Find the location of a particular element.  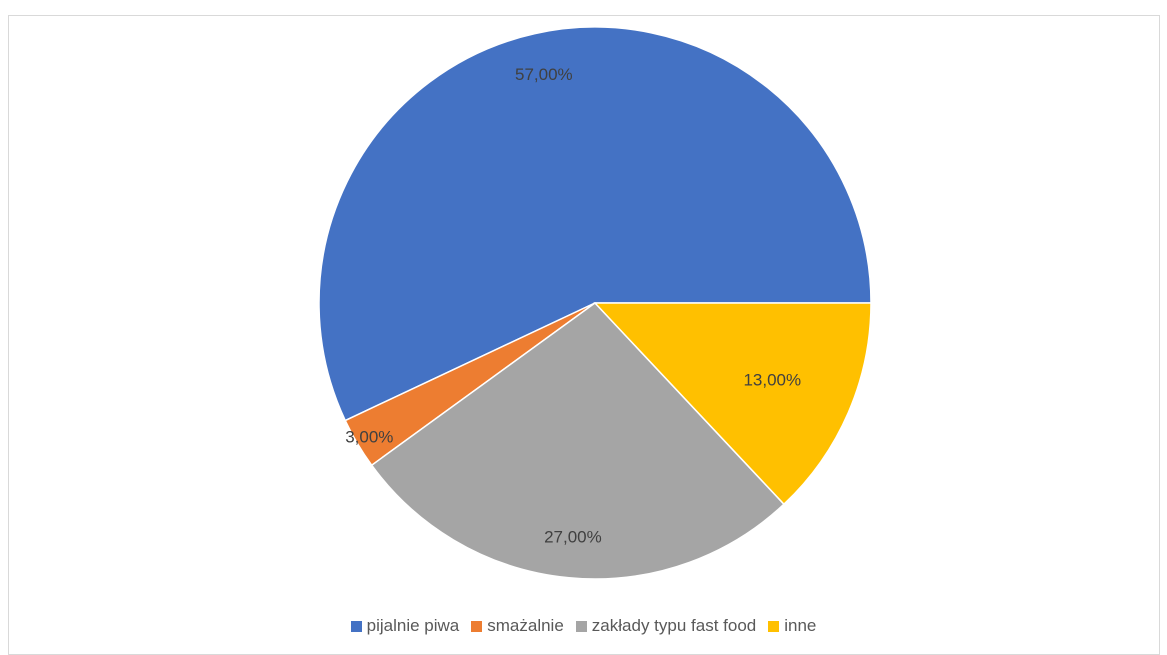

legend-label-3: zakłady typu fast food is located at coordinates (674, 625).